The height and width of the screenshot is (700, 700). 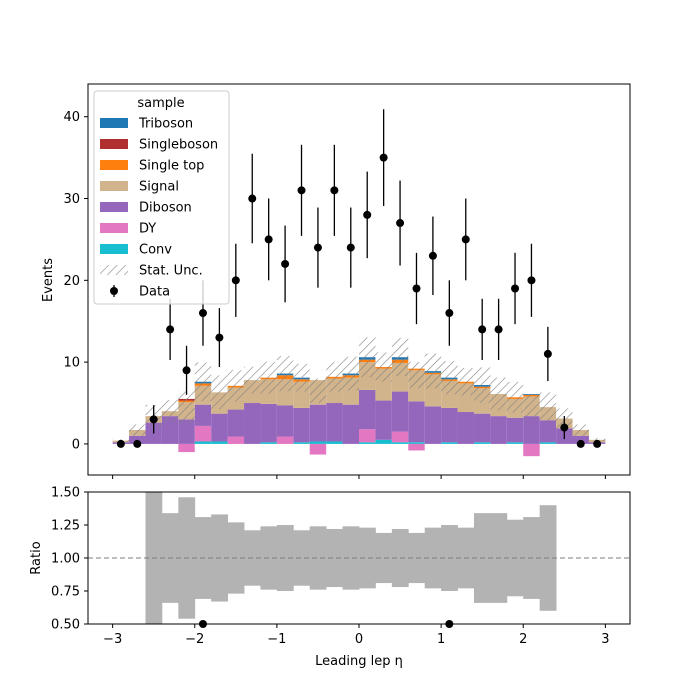 I want to click on y-tick-label: 40, so click(x=71, y=117).